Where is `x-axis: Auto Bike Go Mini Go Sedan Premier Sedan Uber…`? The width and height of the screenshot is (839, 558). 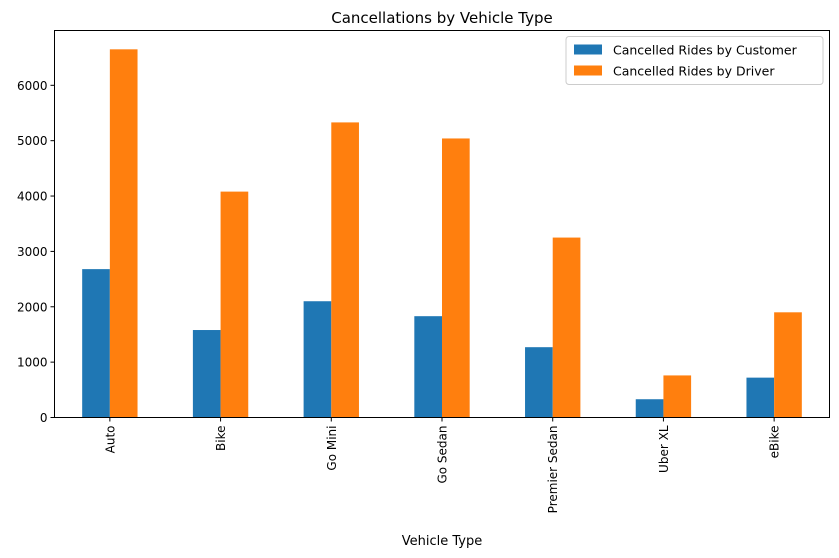 x-axis: Auto Bike Go Mini Go Sedan Premier Sedan Uber… is located at coordinates (442, 465).